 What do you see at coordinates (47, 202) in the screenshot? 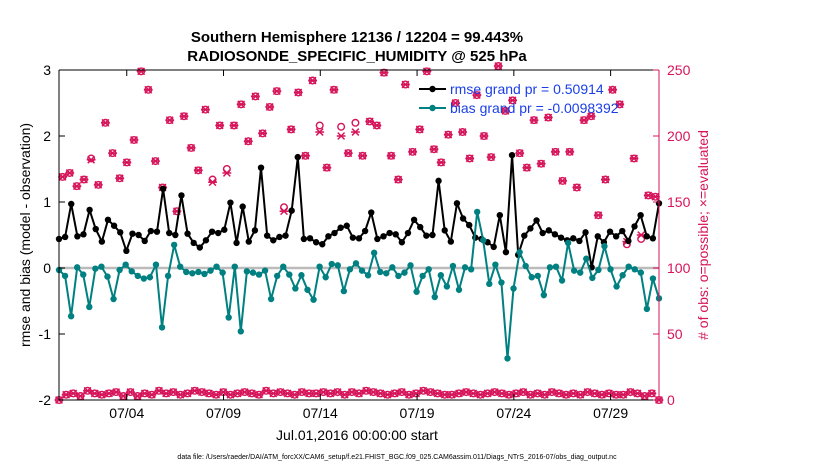
I see `y-tick-label: 1` at bounding box center [47, 202].